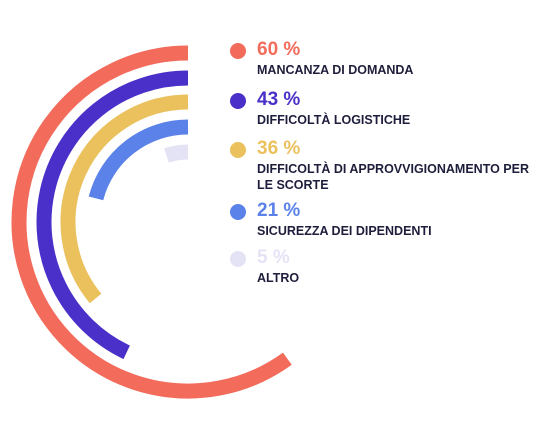  What do you see at coordinates (278, 278) in the screenshot?
I see `legend-label: ALTRO` at bounding box center [278, 278].